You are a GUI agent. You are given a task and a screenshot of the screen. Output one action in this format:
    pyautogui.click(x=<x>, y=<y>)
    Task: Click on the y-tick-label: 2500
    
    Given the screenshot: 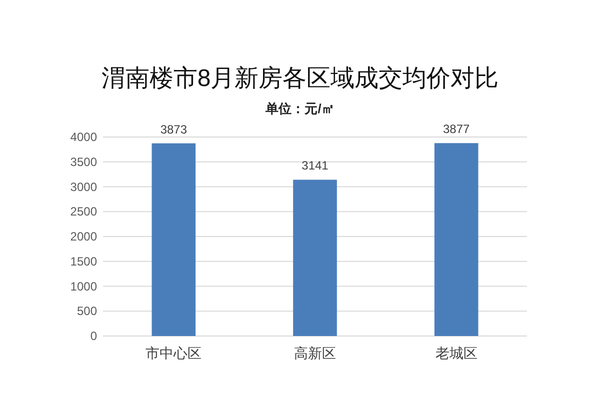 What is the action you would take?
    pyautogui.click(x=84, y=211)
    